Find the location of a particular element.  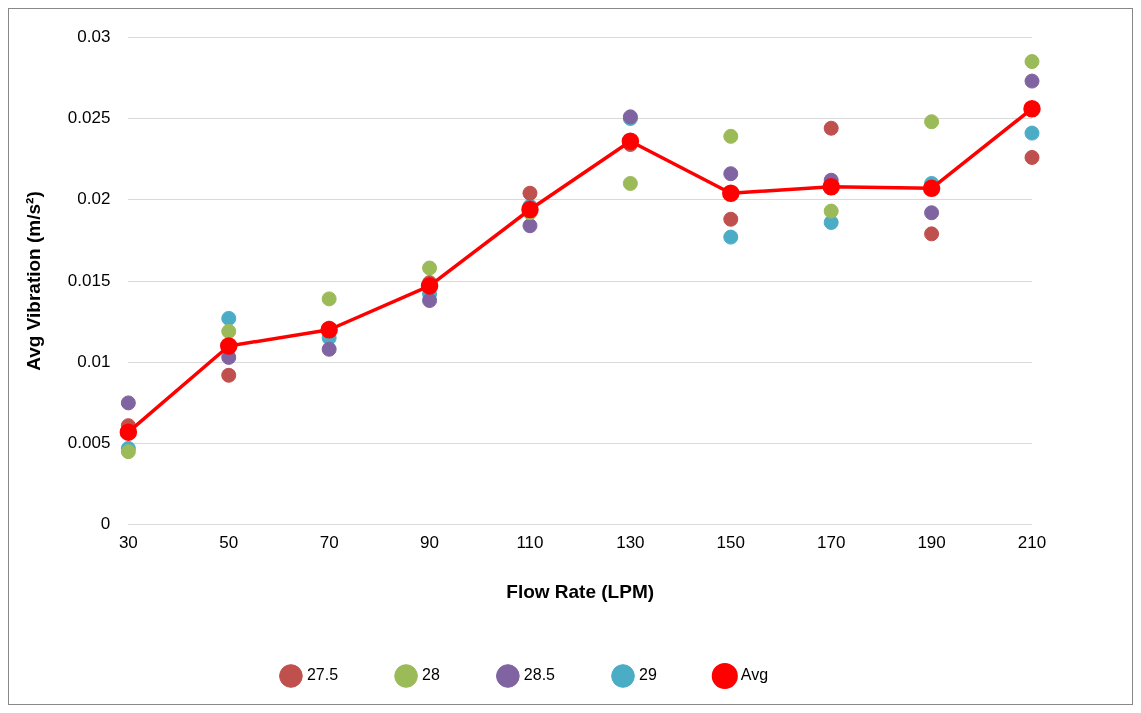

y-tick-label: 0.02 is located at coordinates (94, 199).